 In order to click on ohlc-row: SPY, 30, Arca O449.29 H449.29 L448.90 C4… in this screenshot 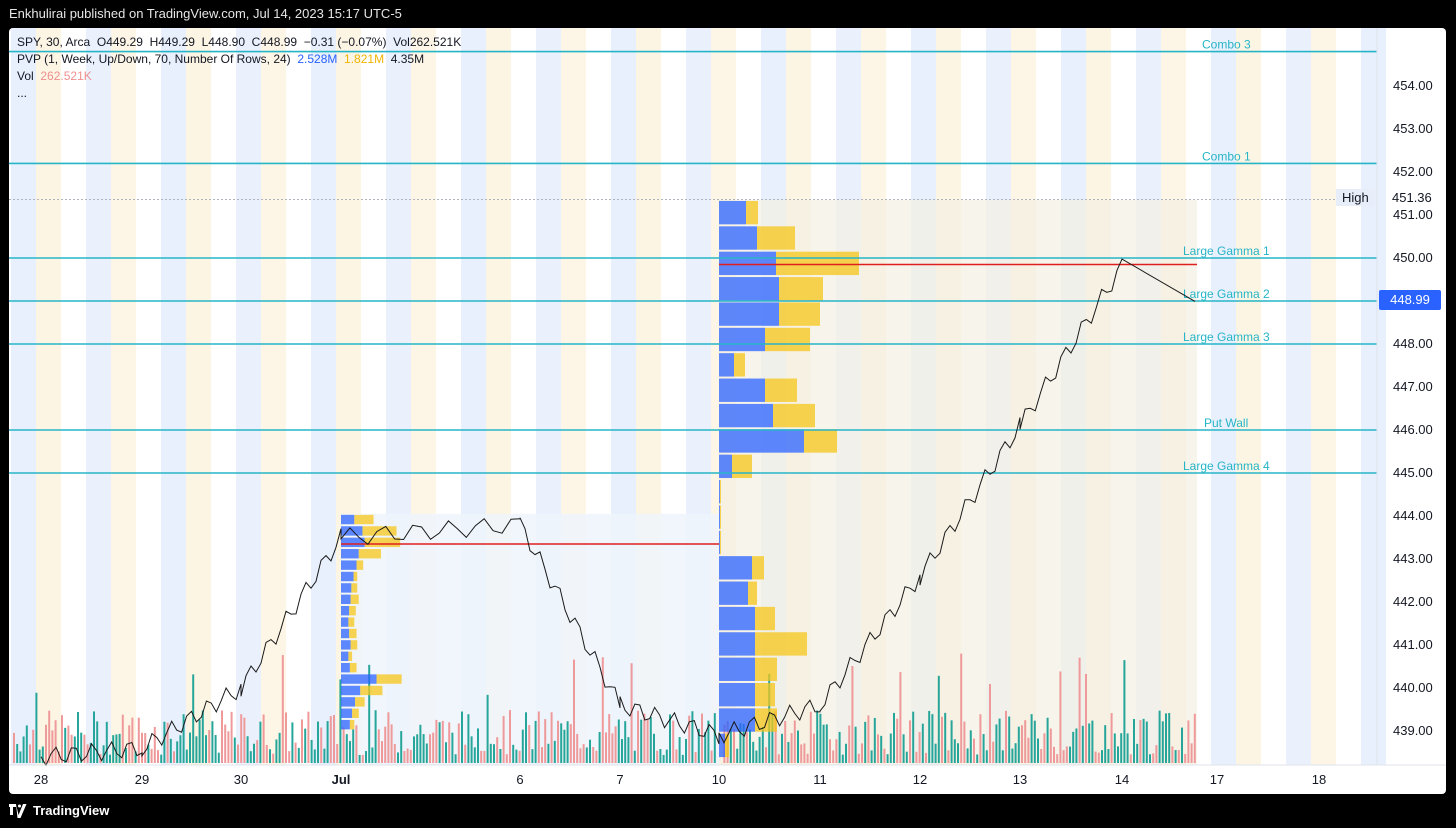, I will do `click(239, 42)`.